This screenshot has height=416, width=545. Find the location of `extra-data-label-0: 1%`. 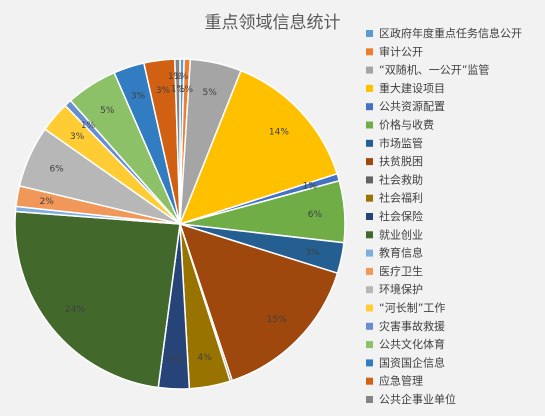

extra-data-label-0: 1% is located at coordinates (175, 77).